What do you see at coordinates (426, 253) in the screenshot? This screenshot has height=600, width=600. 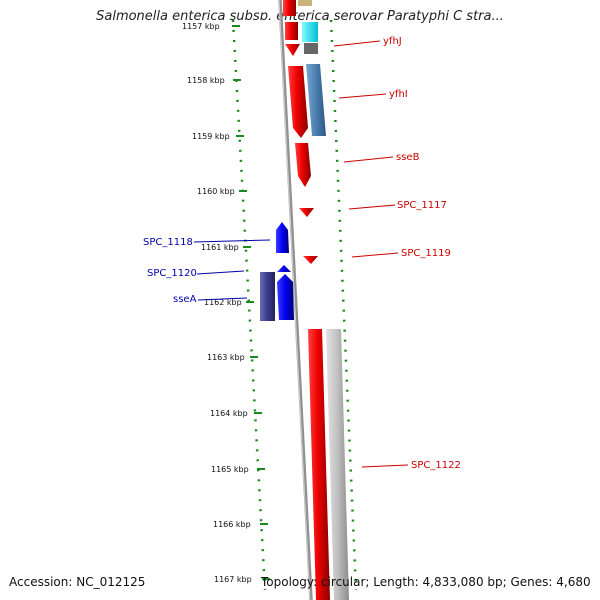 I see `gene-label-SPC_1119: SPC_1119` at bounding box center [426, 253].